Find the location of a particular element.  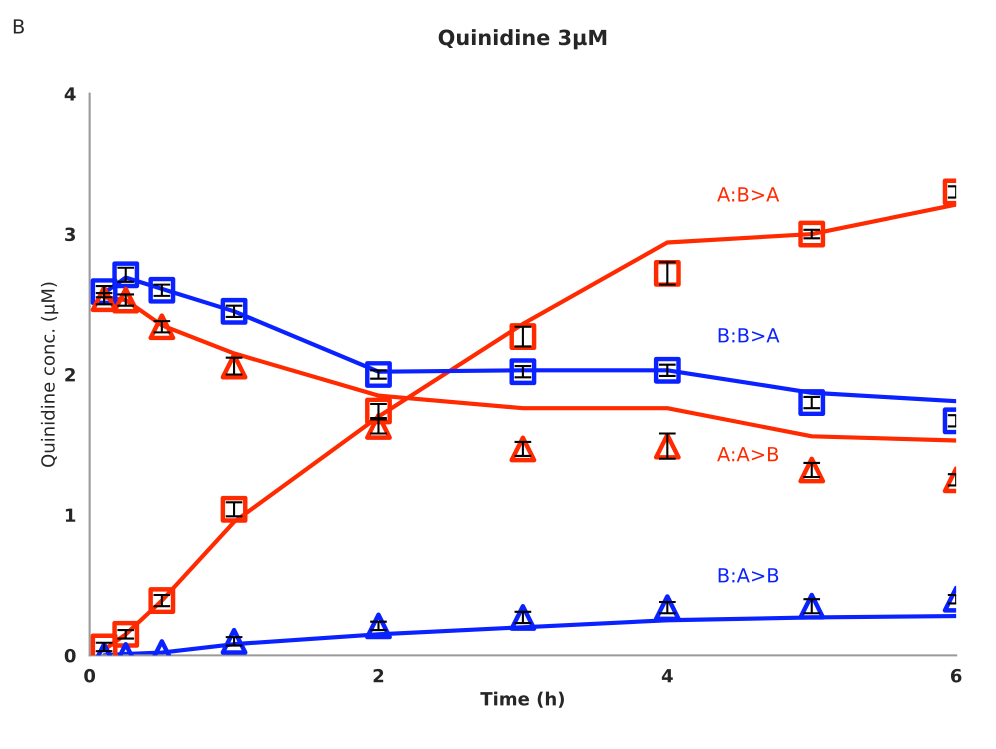

series-label: A:B>A is located at coordinates (748, 194).